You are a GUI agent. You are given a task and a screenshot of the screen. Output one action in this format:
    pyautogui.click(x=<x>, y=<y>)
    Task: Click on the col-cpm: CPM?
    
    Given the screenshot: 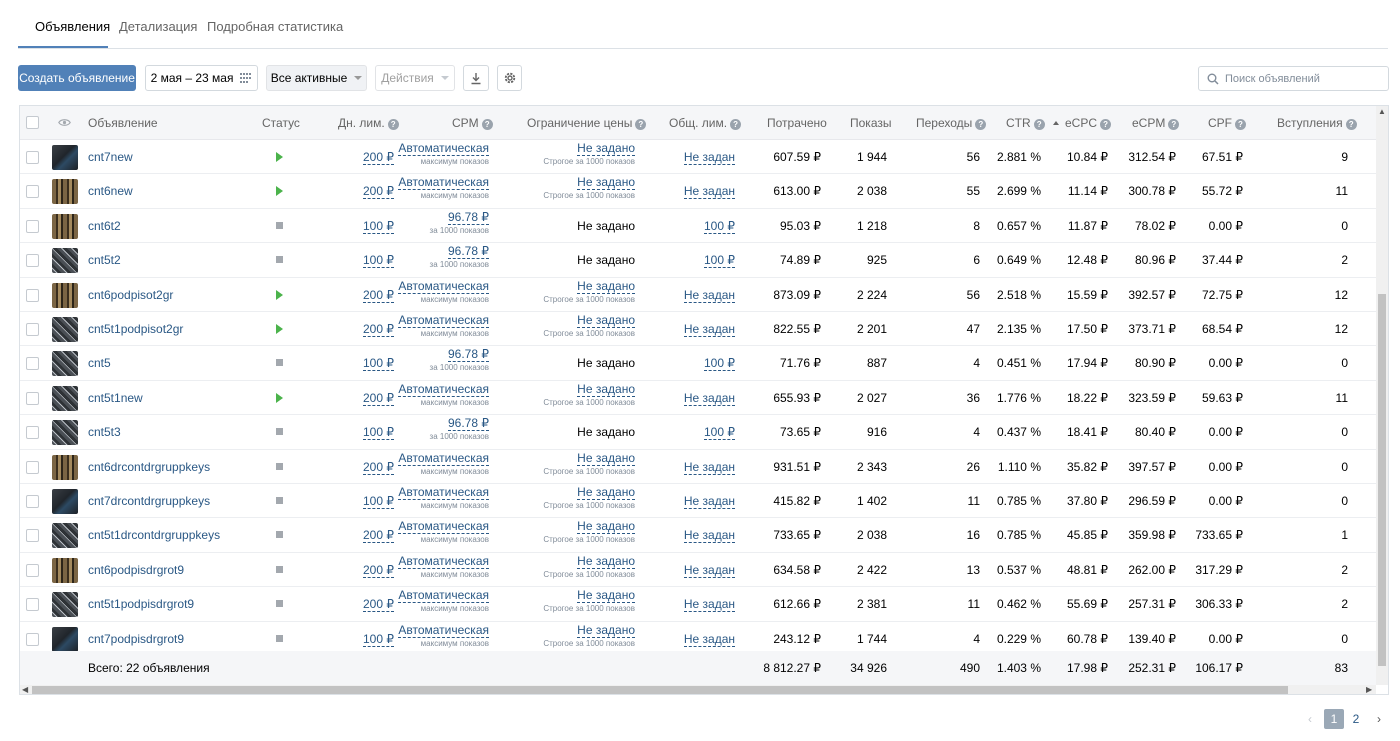 What is the action you would take?
    pyautogui.click(x=472, y=123)
    